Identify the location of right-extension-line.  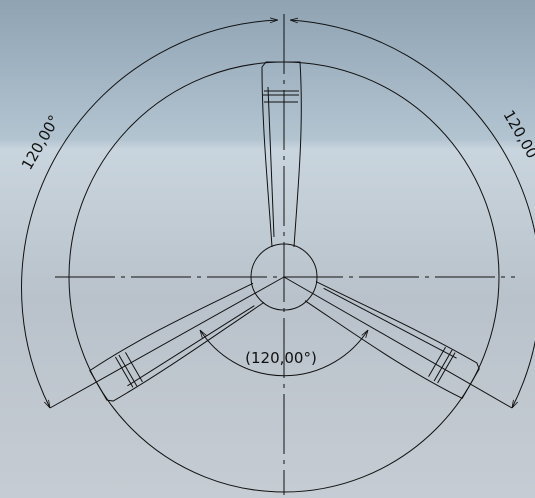
(398, 342).